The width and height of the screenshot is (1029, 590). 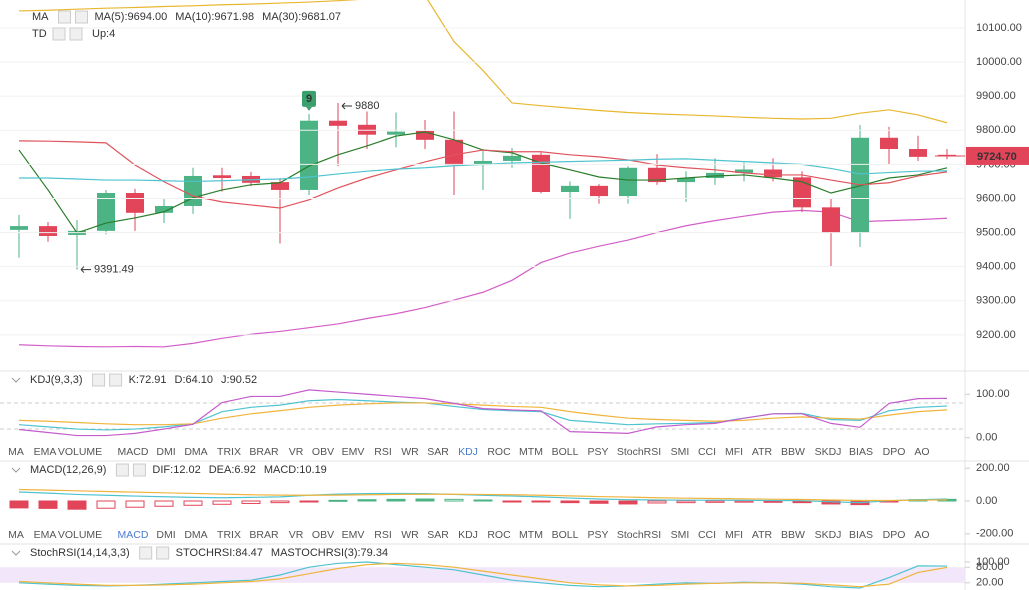 I want to click on y-tick-label: 80.00, so click(x=990, y=567).